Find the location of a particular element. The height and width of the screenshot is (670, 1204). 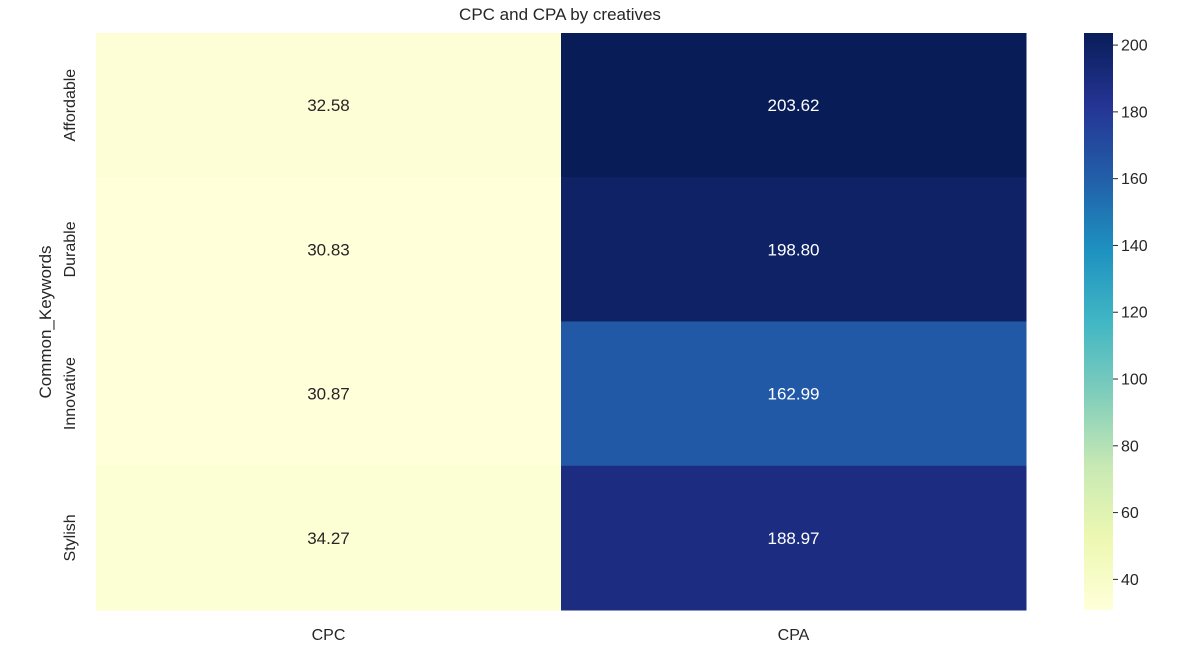

colorbar-tick-label-160: 160 is located at coordinates (1134, 179).